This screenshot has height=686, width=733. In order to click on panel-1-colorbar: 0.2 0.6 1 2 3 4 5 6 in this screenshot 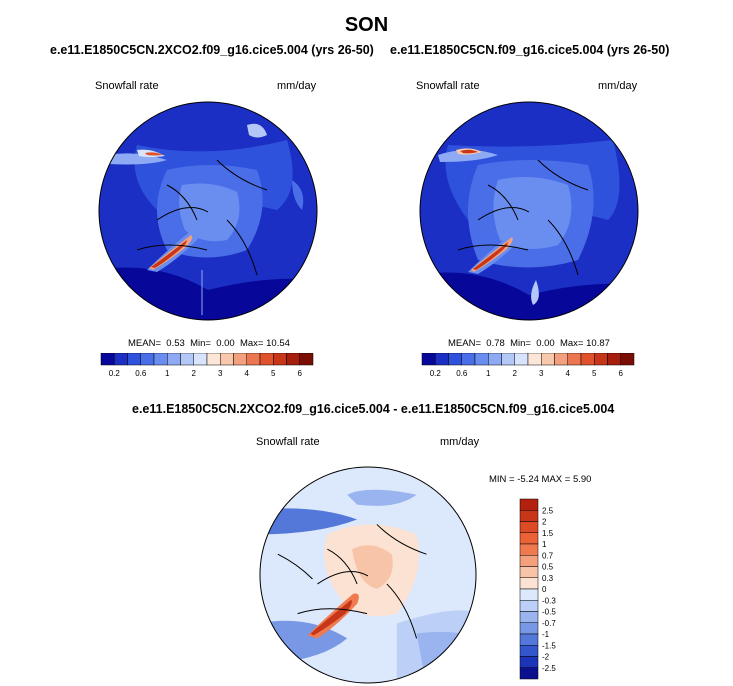, I will do `click(207, 365)`.